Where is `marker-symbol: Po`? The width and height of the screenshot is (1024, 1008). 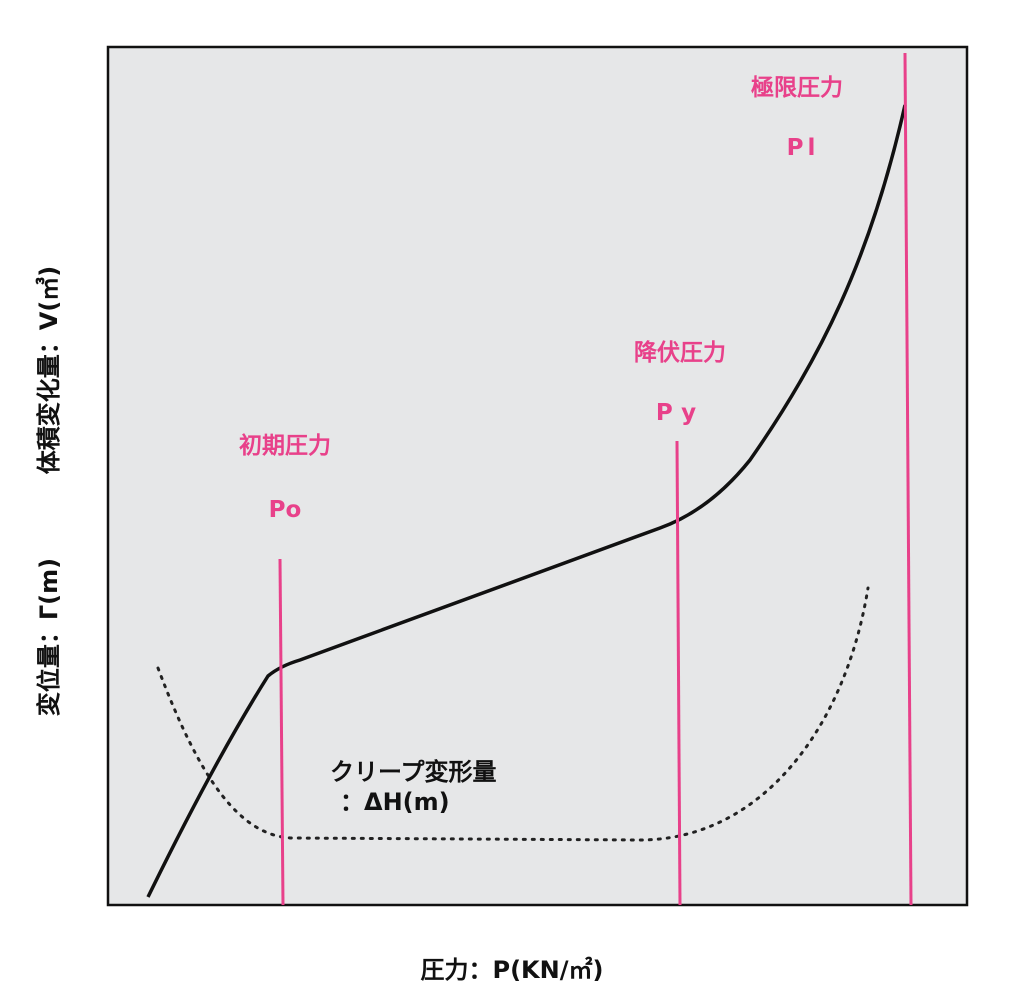
marker-symbol: Po is located at coordinates (285, 510).